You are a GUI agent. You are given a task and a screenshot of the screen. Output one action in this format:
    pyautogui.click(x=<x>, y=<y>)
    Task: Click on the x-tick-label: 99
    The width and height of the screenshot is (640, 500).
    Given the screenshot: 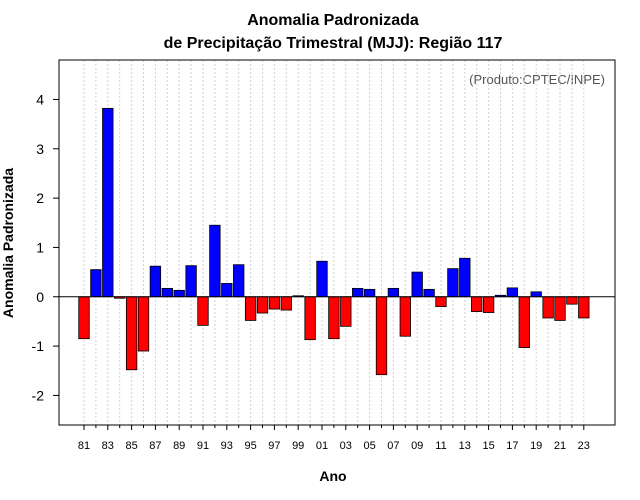 What is the action you would take?
    pyautogui.click(x=298, y=446)
    